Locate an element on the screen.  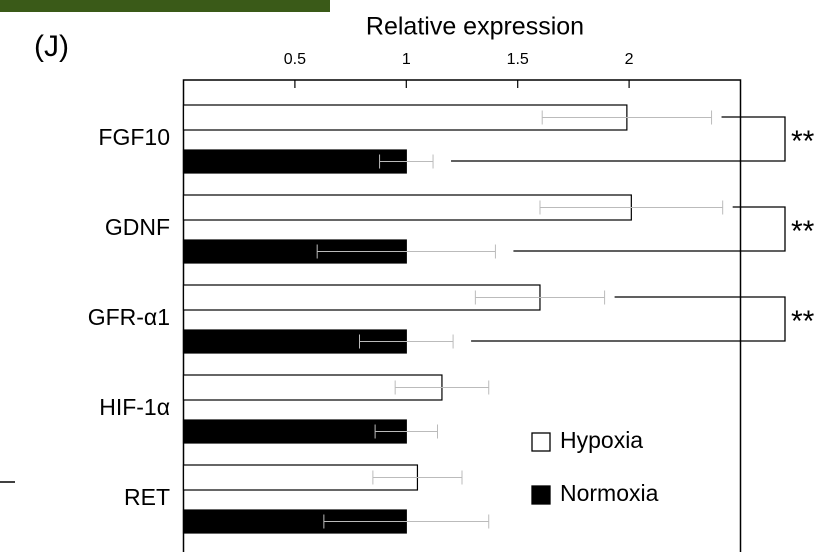
axis-title: Relative expression is located at coordinates (475, 27).